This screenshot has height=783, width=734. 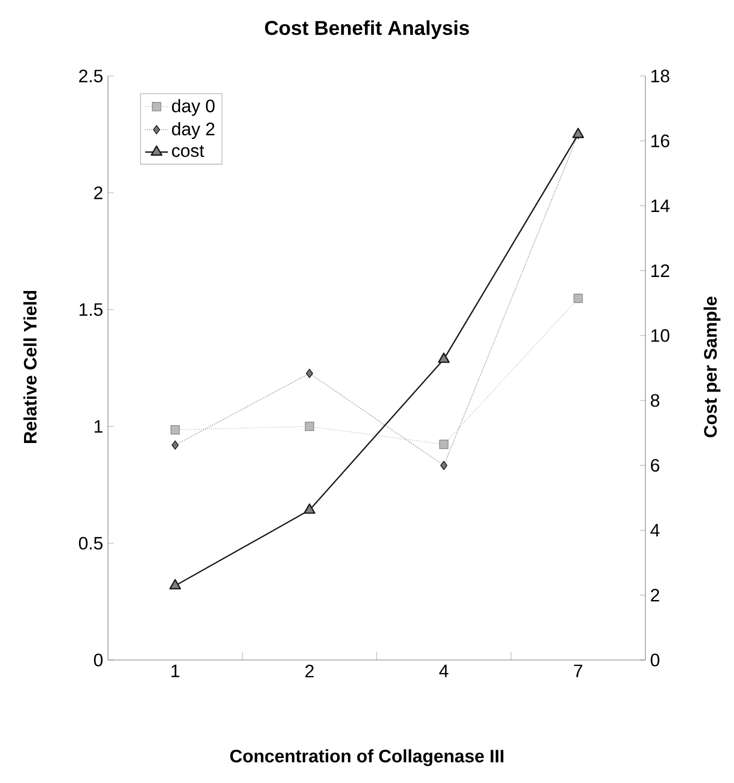 I want to click on y-tick-label: 1.5, so click(x=91, y=309).